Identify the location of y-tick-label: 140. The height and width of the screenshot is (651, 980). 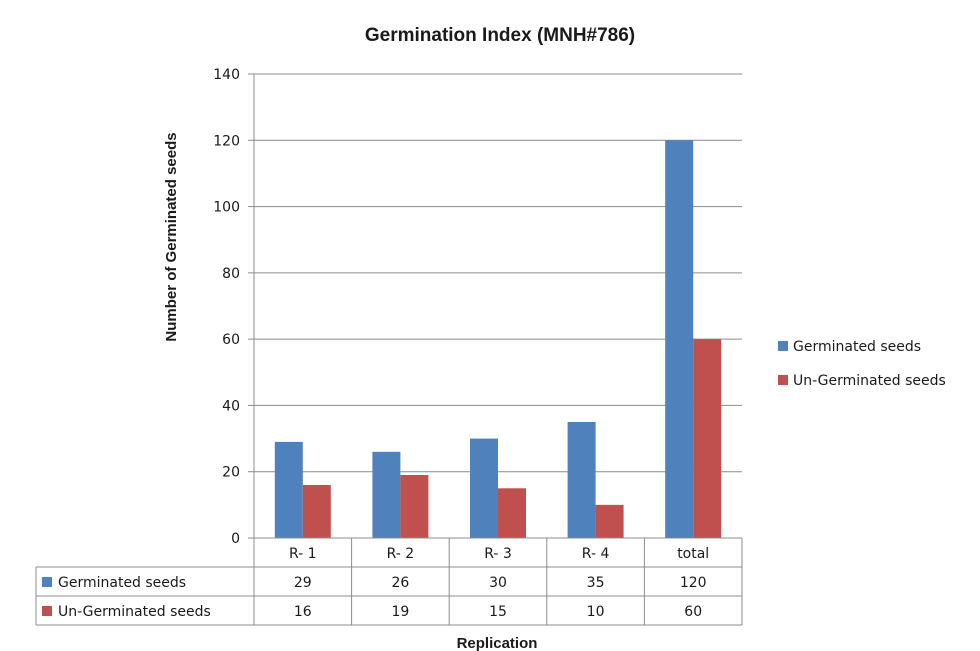
(226, 75).